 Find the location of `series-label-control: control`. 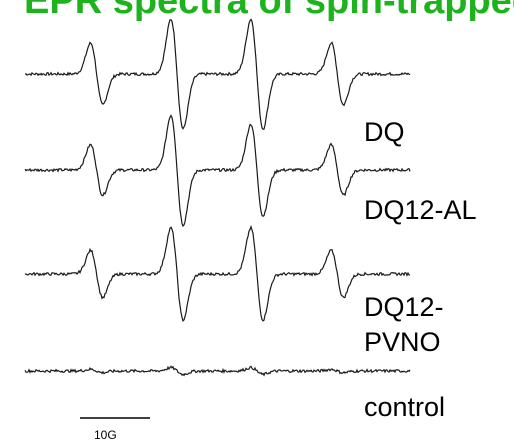

series-label-control: control is located at coordinates (405, 407).